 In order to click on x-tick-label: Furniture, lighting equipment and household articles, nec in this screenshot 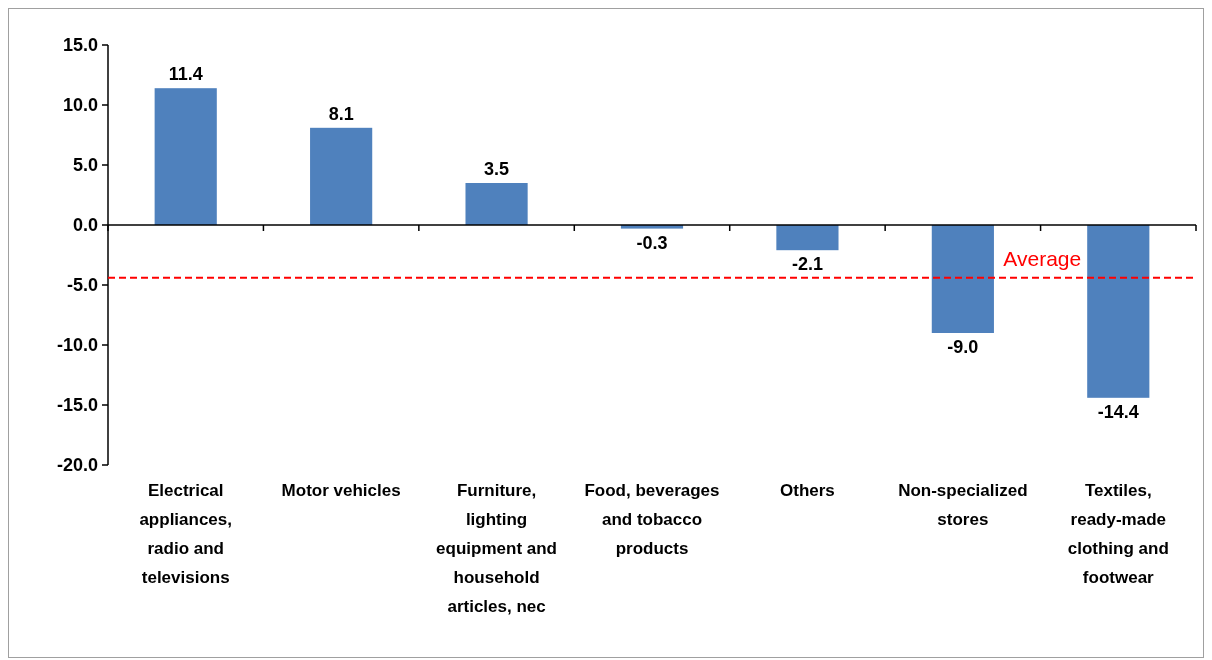, I will do `click(497, 548)`.